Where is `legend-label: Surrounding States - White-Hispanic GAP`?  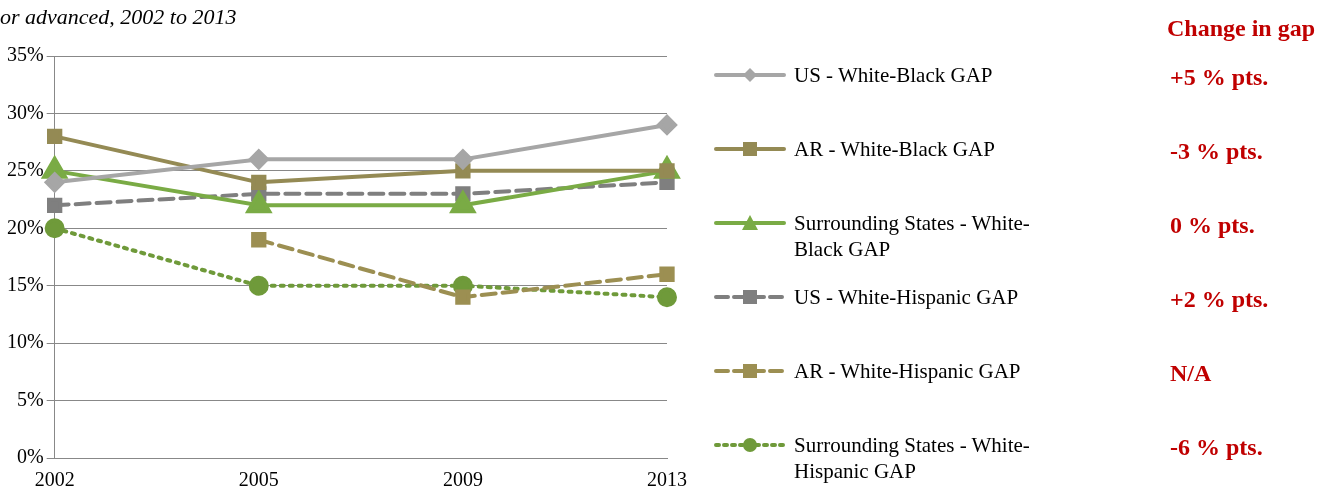 legend-label: Surrounding States - White-Hispanic GAP is located at coordinates (912, 458).